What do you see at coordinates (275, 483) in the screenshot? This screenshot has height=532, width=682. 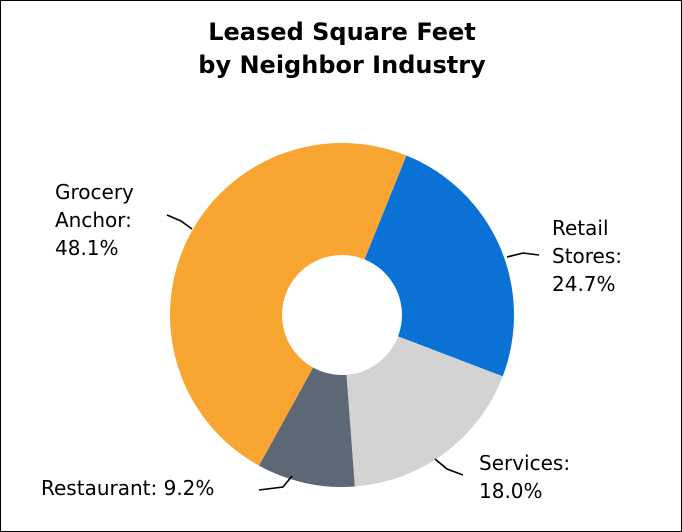 I see `leader-line-restaurant` at bounding box center [275, 483].